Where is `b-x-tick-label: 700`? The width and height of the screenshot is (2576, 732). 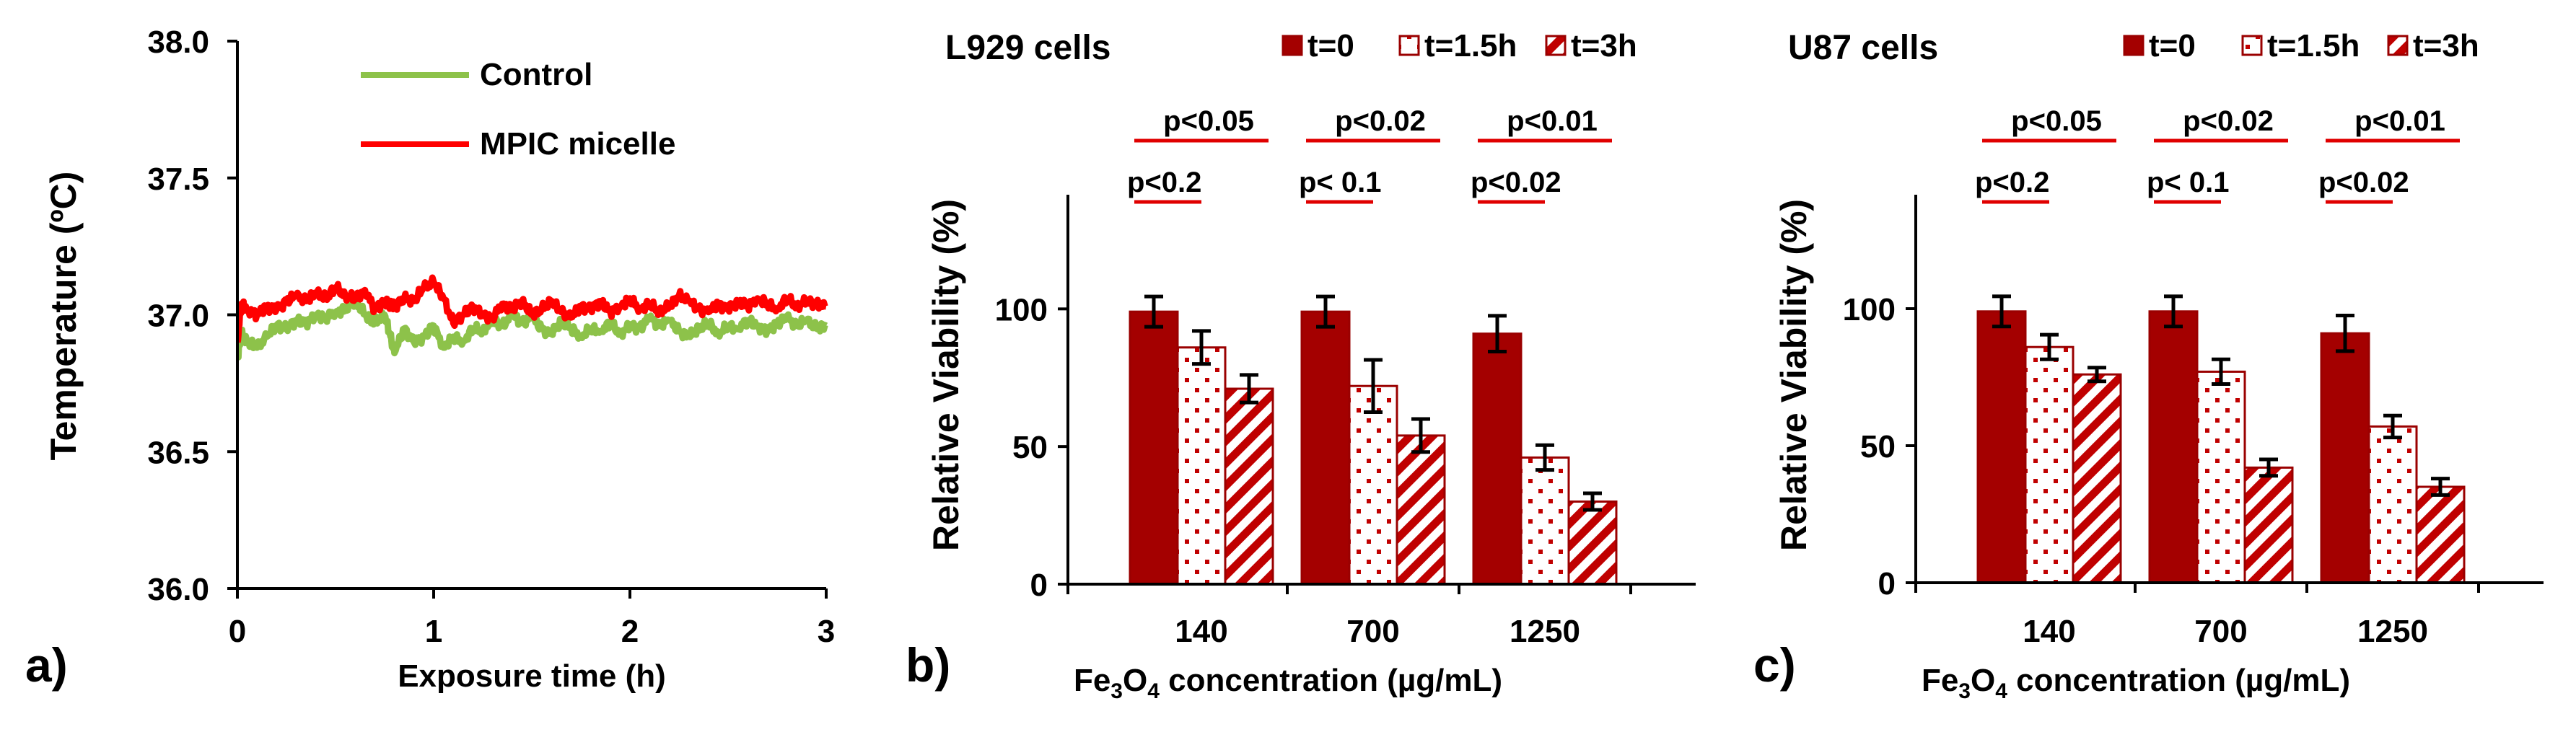 b-x-tick-label: 700 is located at coordinates (1372, 631).